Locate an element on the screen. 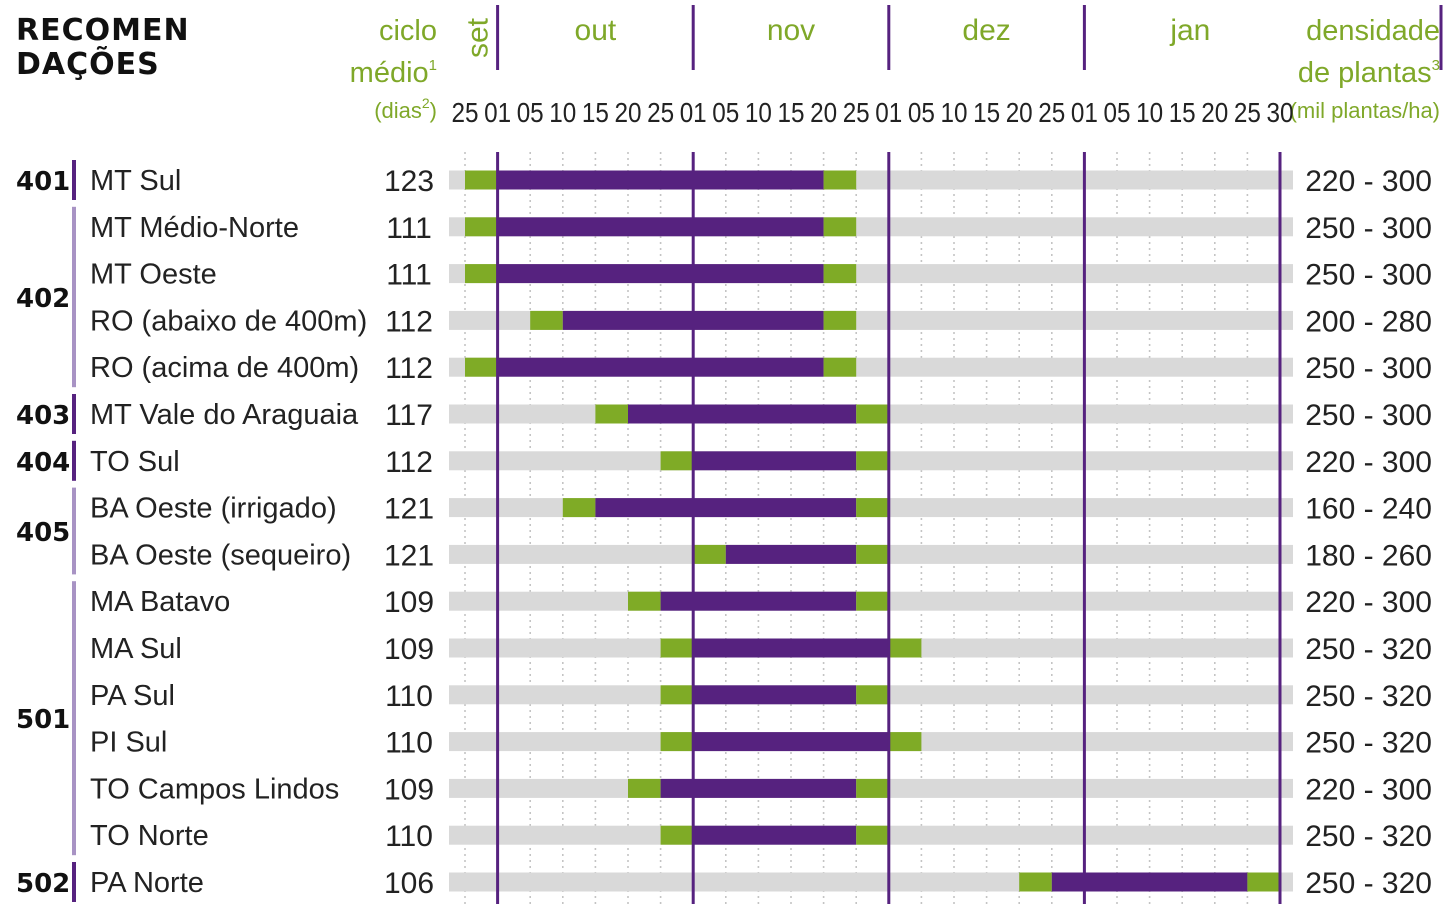  region-label: PA Sul is located at coordinates (132, 696).